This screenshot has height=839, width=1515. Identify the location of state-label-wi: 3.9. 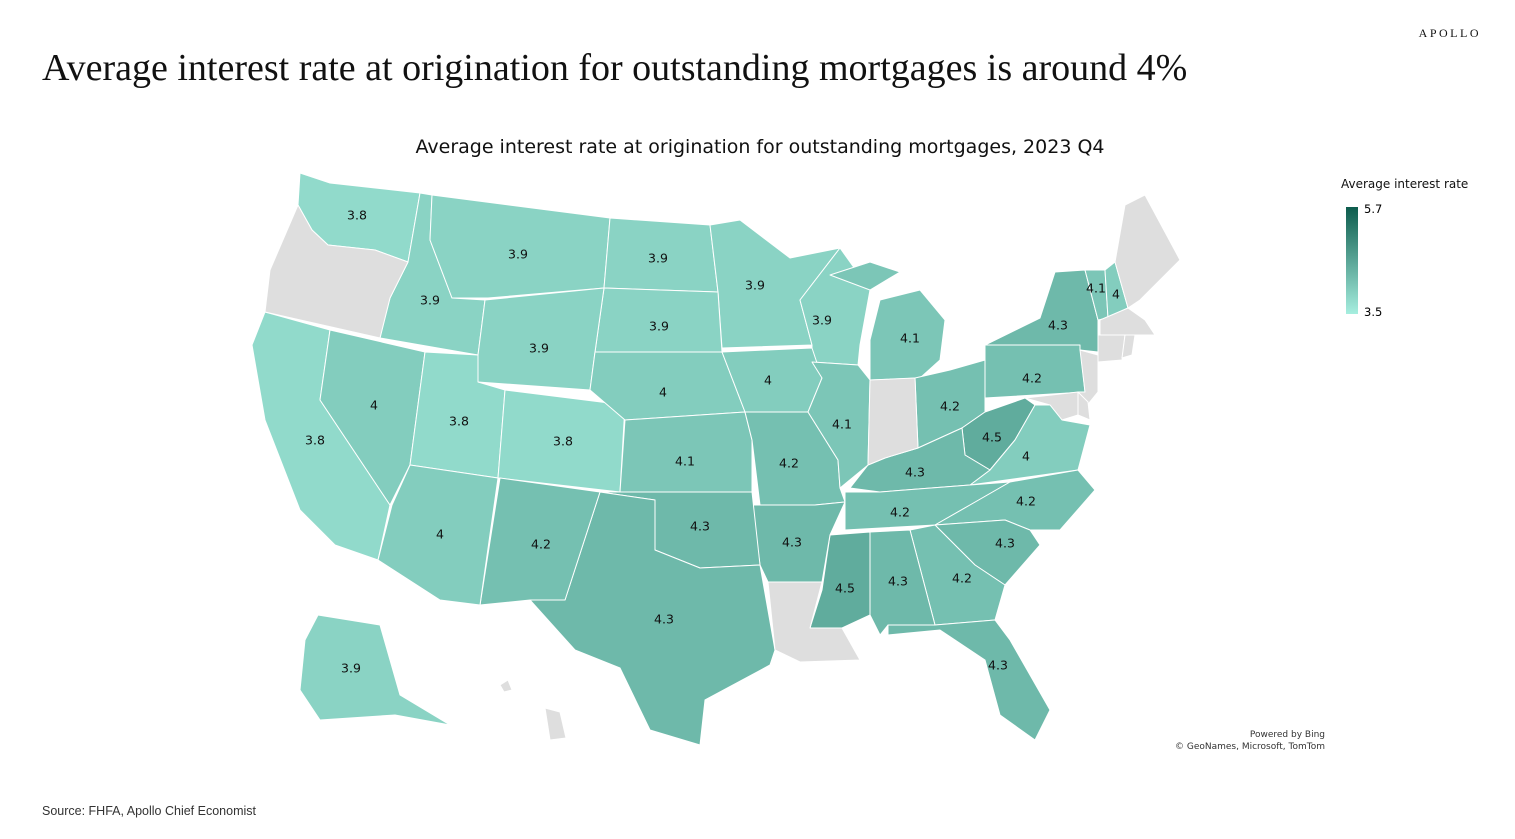
(822, 320).